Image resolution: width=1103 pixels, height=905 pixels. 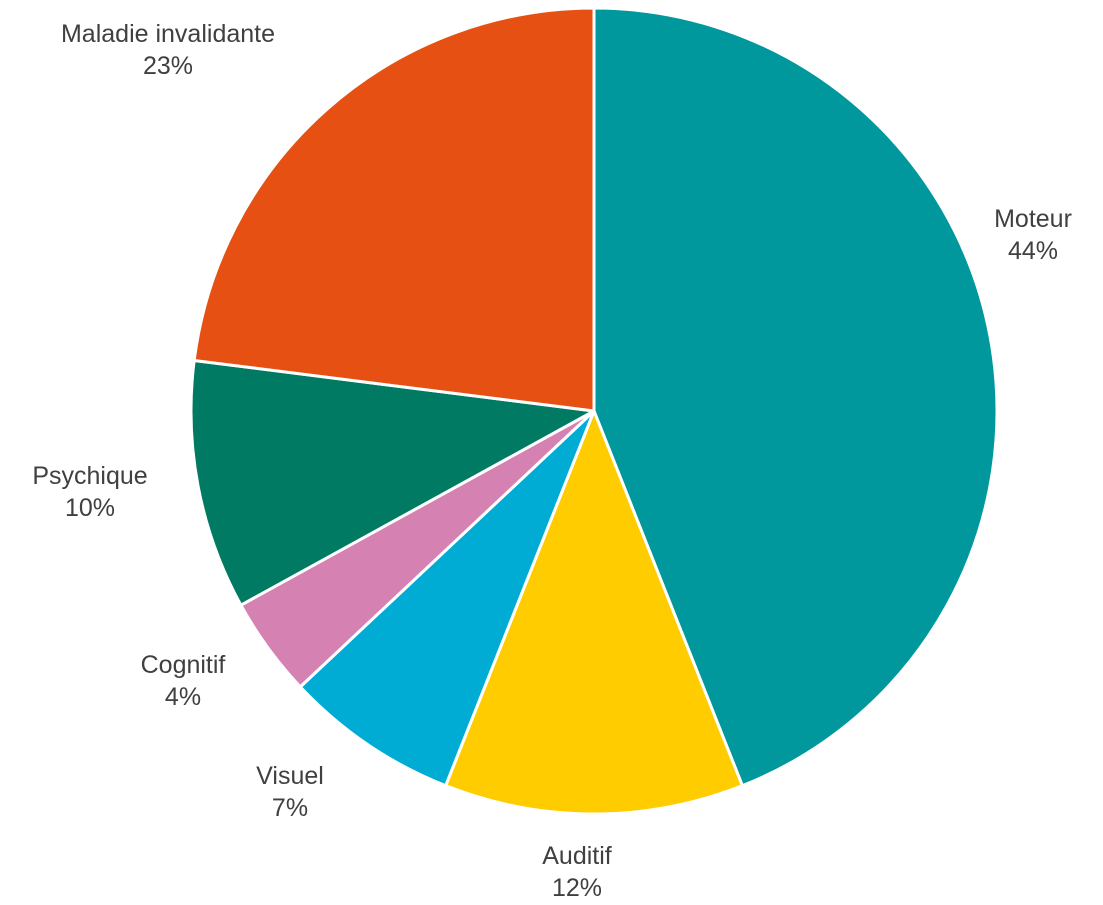 I want to click on slice-label-name: Psychique, so click(x=90, y=476).